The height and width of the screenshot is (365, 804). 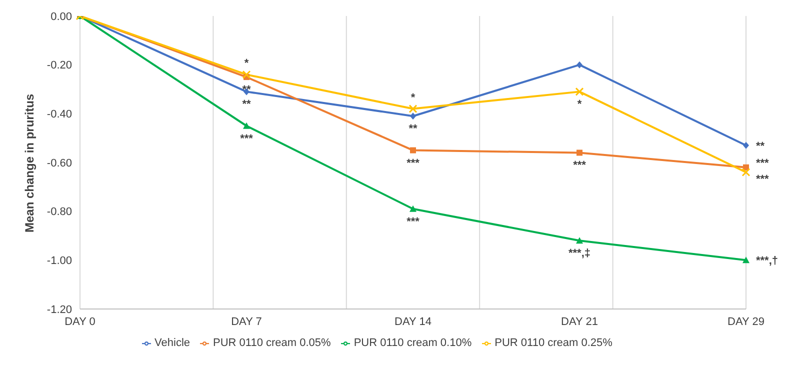 I want to click on annotation: ***,‡, so click(x=579, y=254).